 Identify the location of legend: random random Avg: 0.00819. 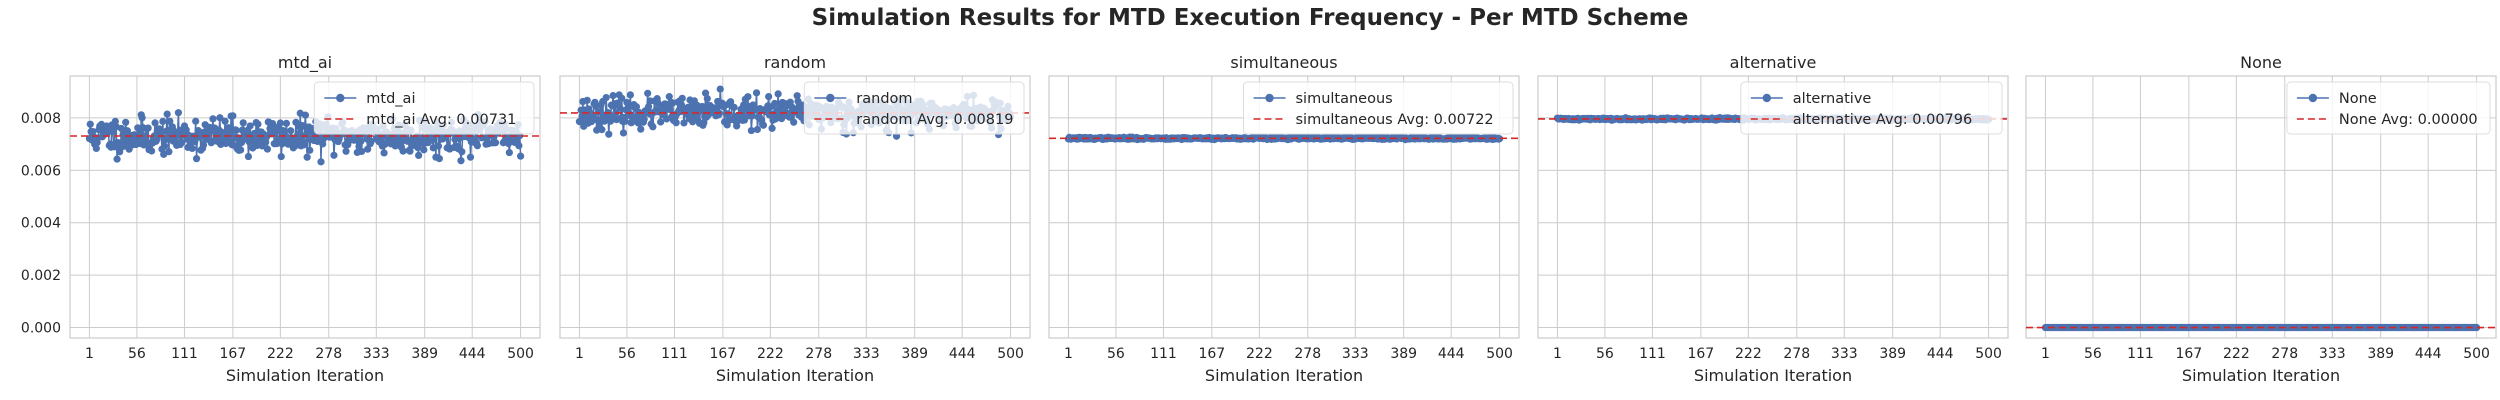
(914, 108).